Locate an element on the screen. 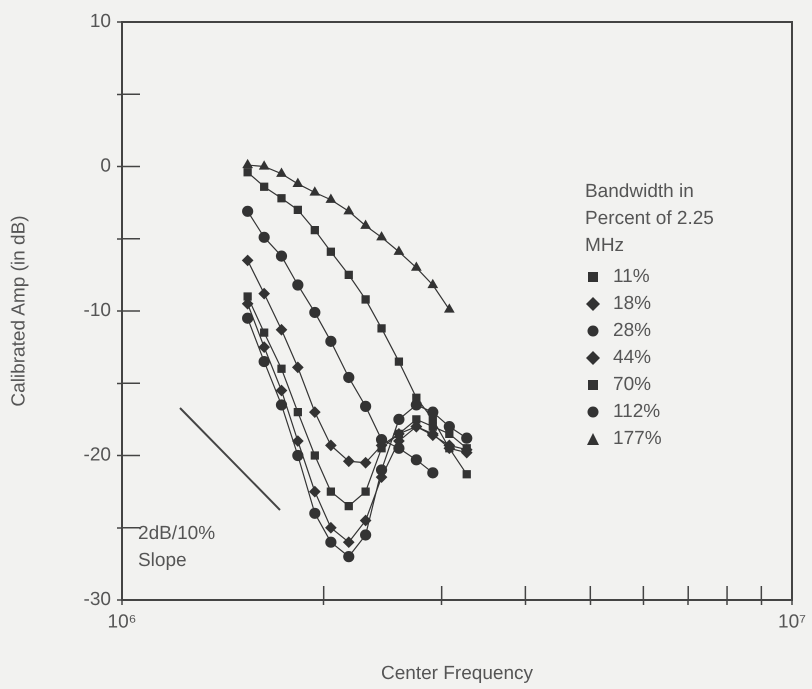 The height and width of the screenshot is (689, 812). legend-label: 112% is located at coordinates (636, 412).